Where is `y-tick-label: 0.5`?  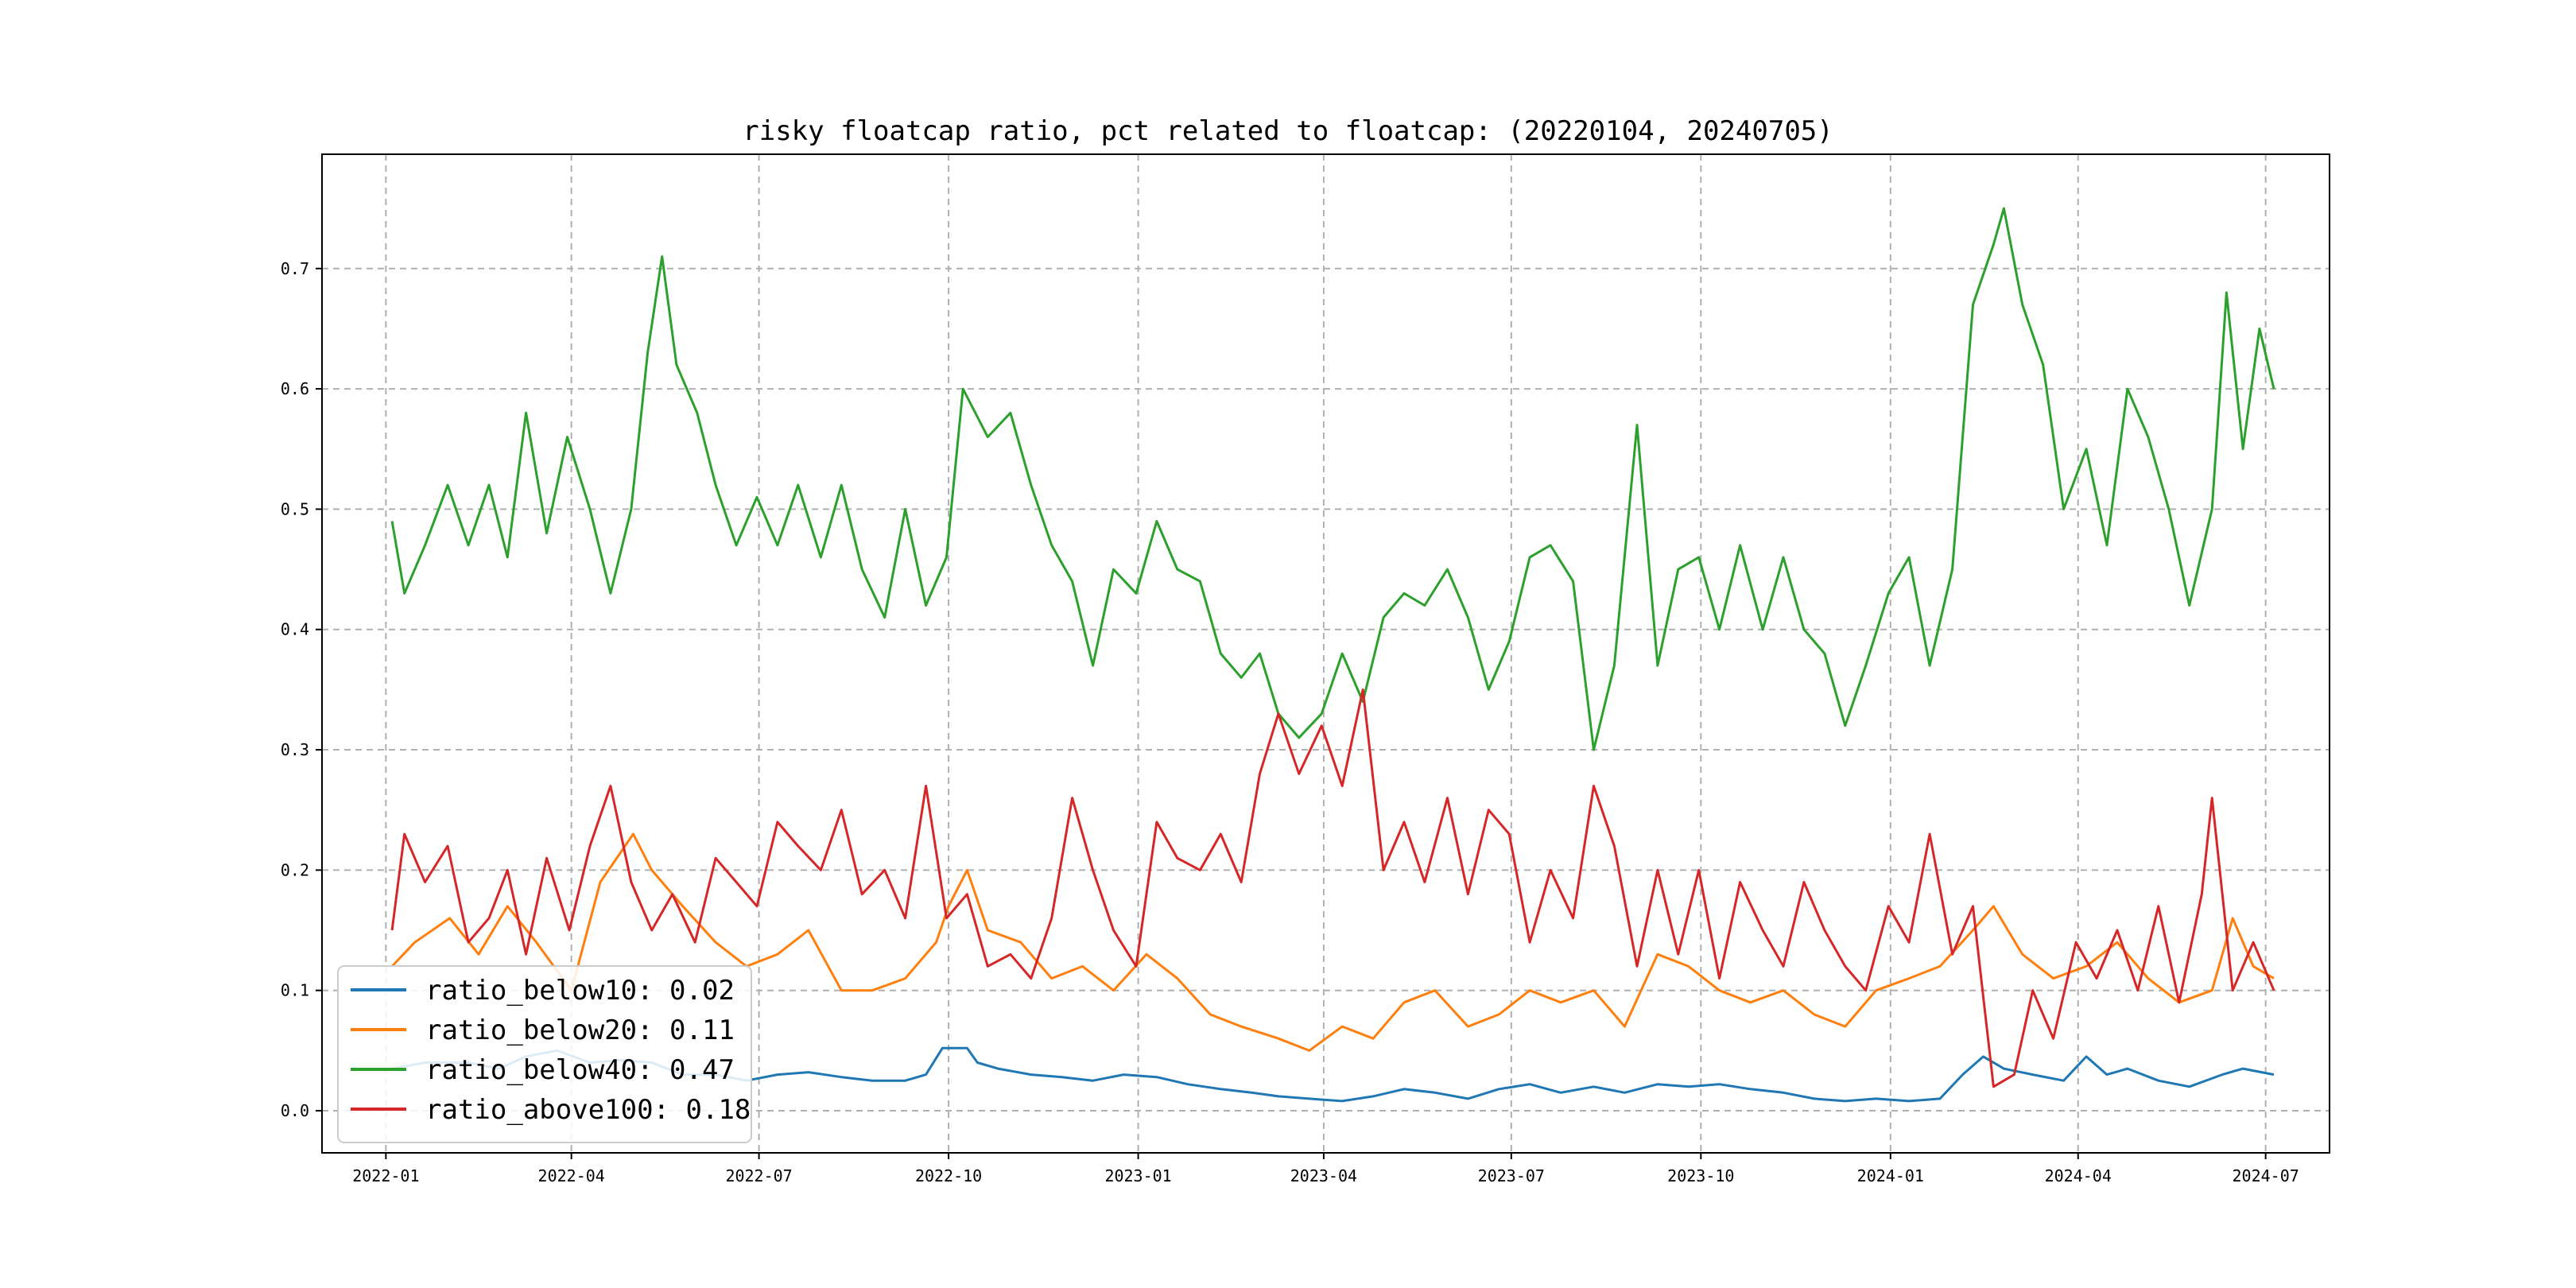
y-tick-label: 0.5 is located at coordinates (295, 508).